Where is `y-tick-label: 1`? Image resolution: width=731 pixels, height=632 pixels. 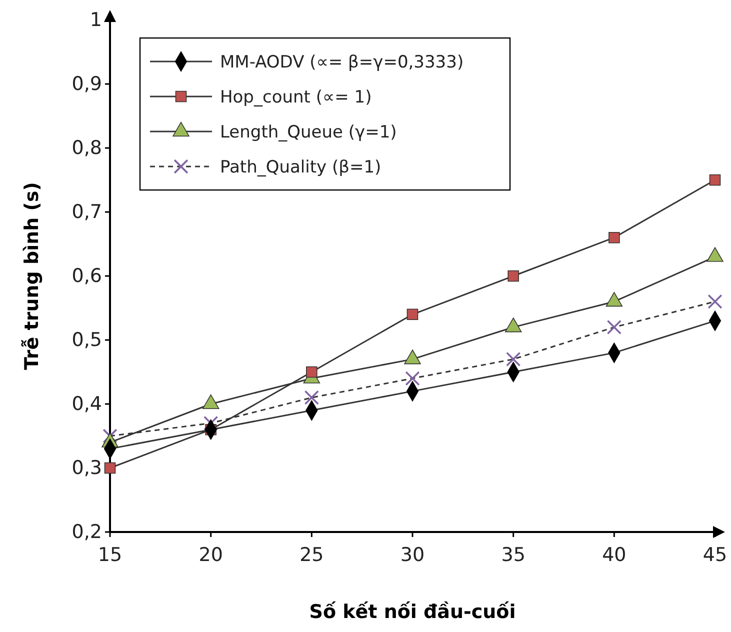
y-tick-label: 1 is located at coordinates (96, 20).